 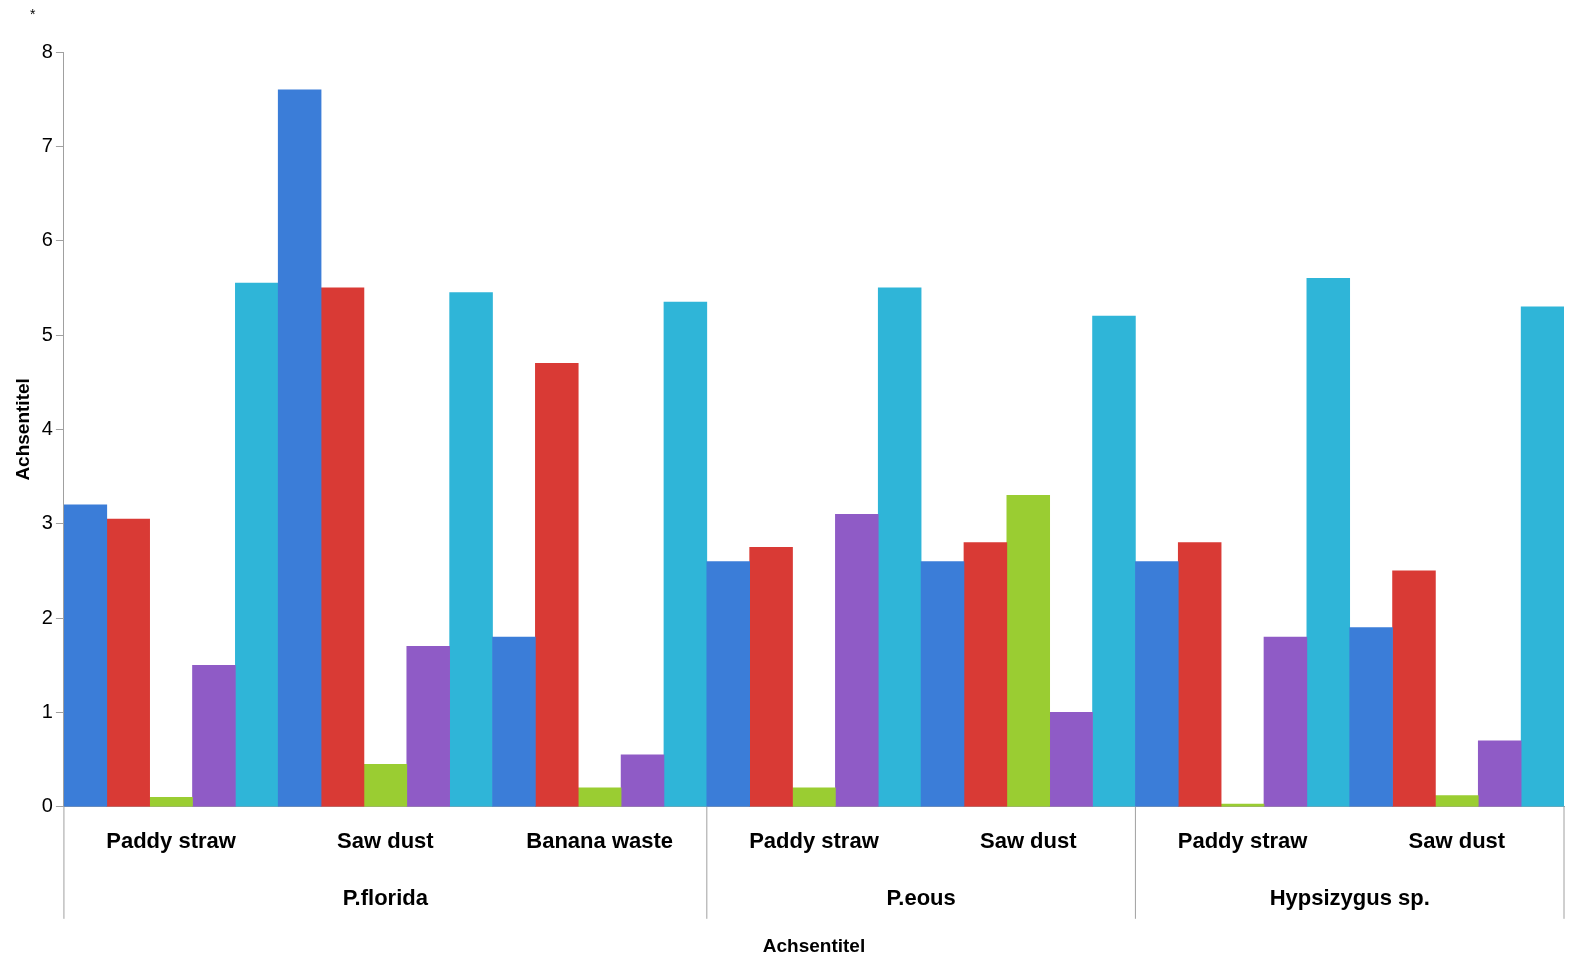 I want to click on text: P.florida, so click(x=385, y=897).